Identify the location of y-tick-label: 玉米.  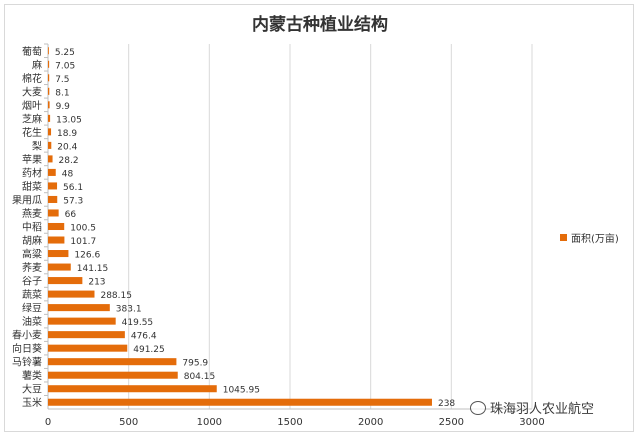
(32, 402).